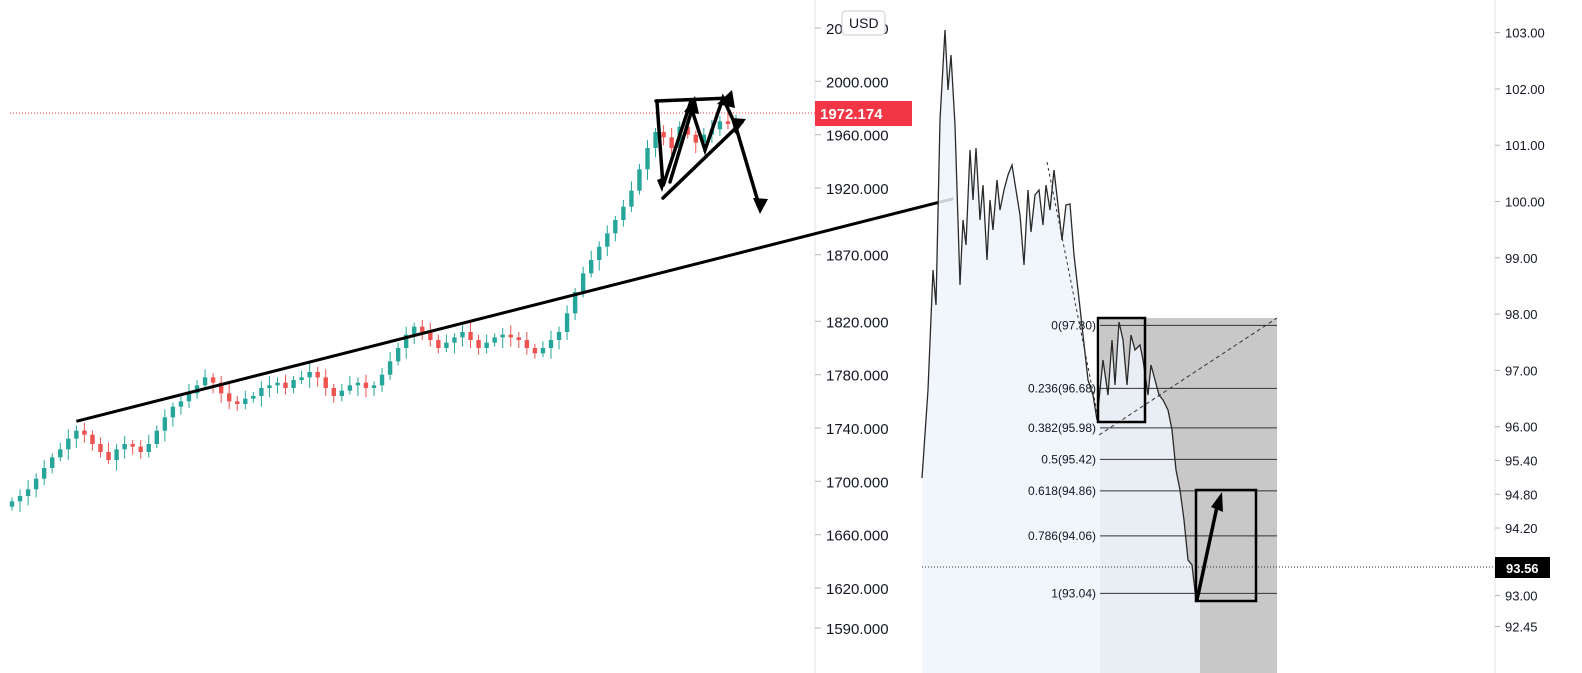 The image size is (1582, 673). Describe the element at coordinates (1207, 551) in the screenshot. I see `up-arrow-line` at that location.